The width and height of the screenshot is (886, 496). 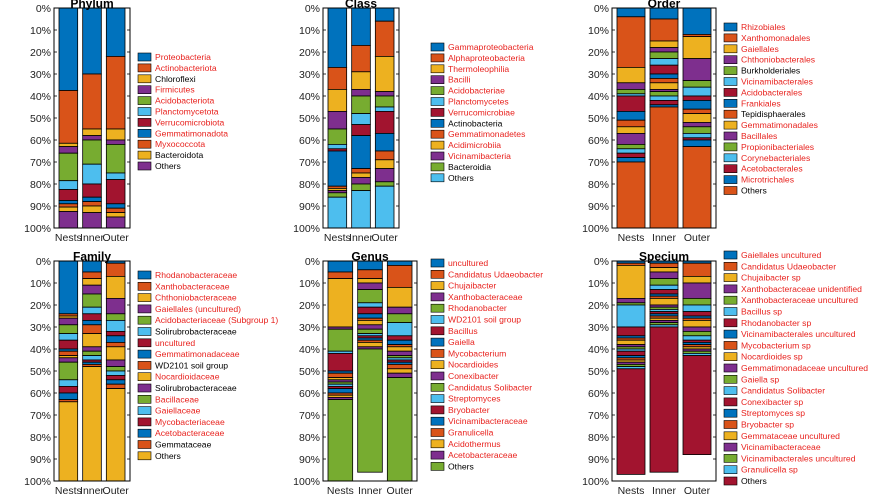 I want to click on bar-segment-chujaibacter-sp, so click(x=664, y=270).